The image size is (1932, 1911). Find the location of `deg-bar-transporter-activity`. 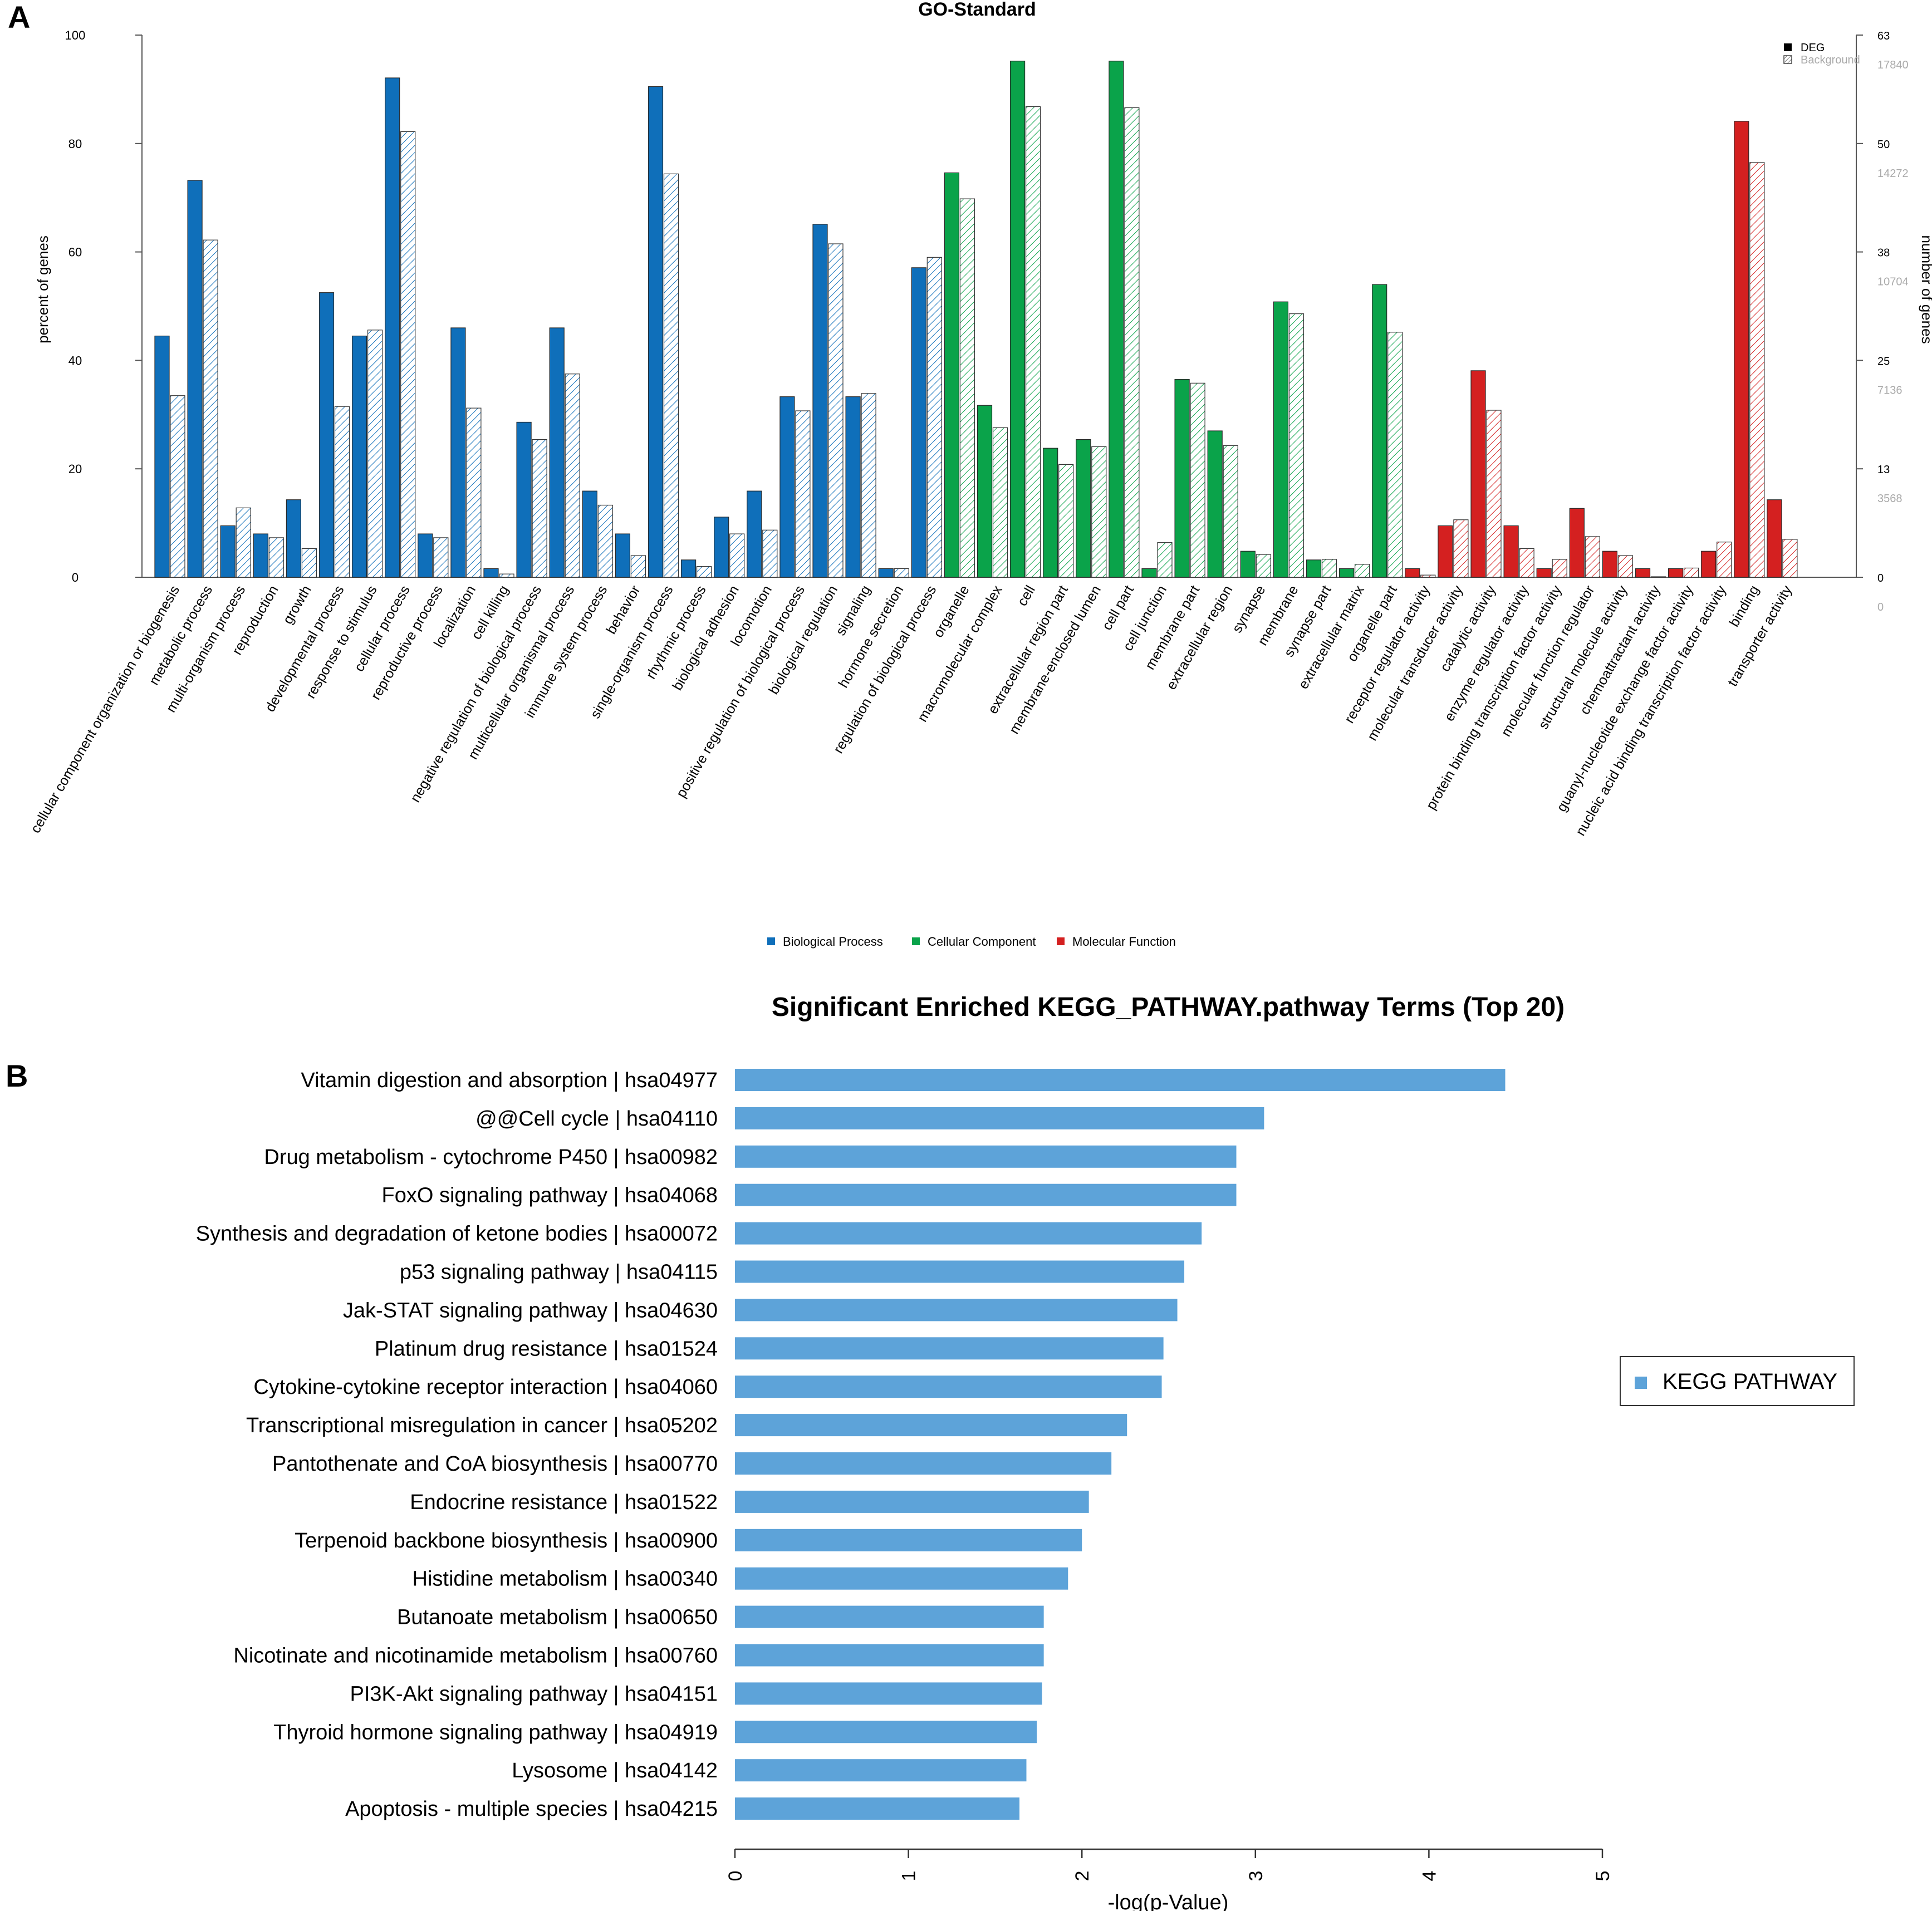

deg-bar-transporter-activity is located at coordinates (1774, 538).